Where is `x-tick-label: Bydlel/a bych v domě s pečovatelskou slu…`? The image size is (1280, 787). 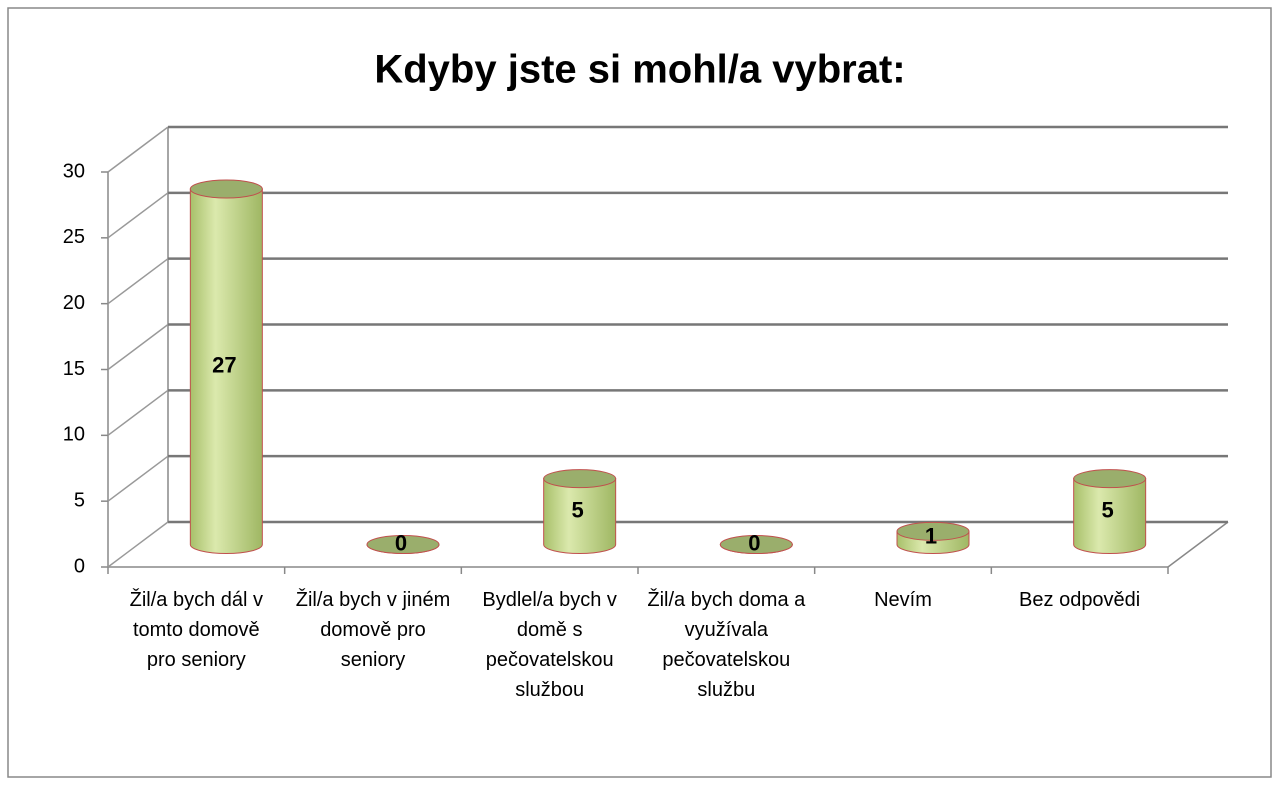
x-tick-label: Bydlel/a bych v domě s pečovatelskou slu… is located at coordinates (549, 645).